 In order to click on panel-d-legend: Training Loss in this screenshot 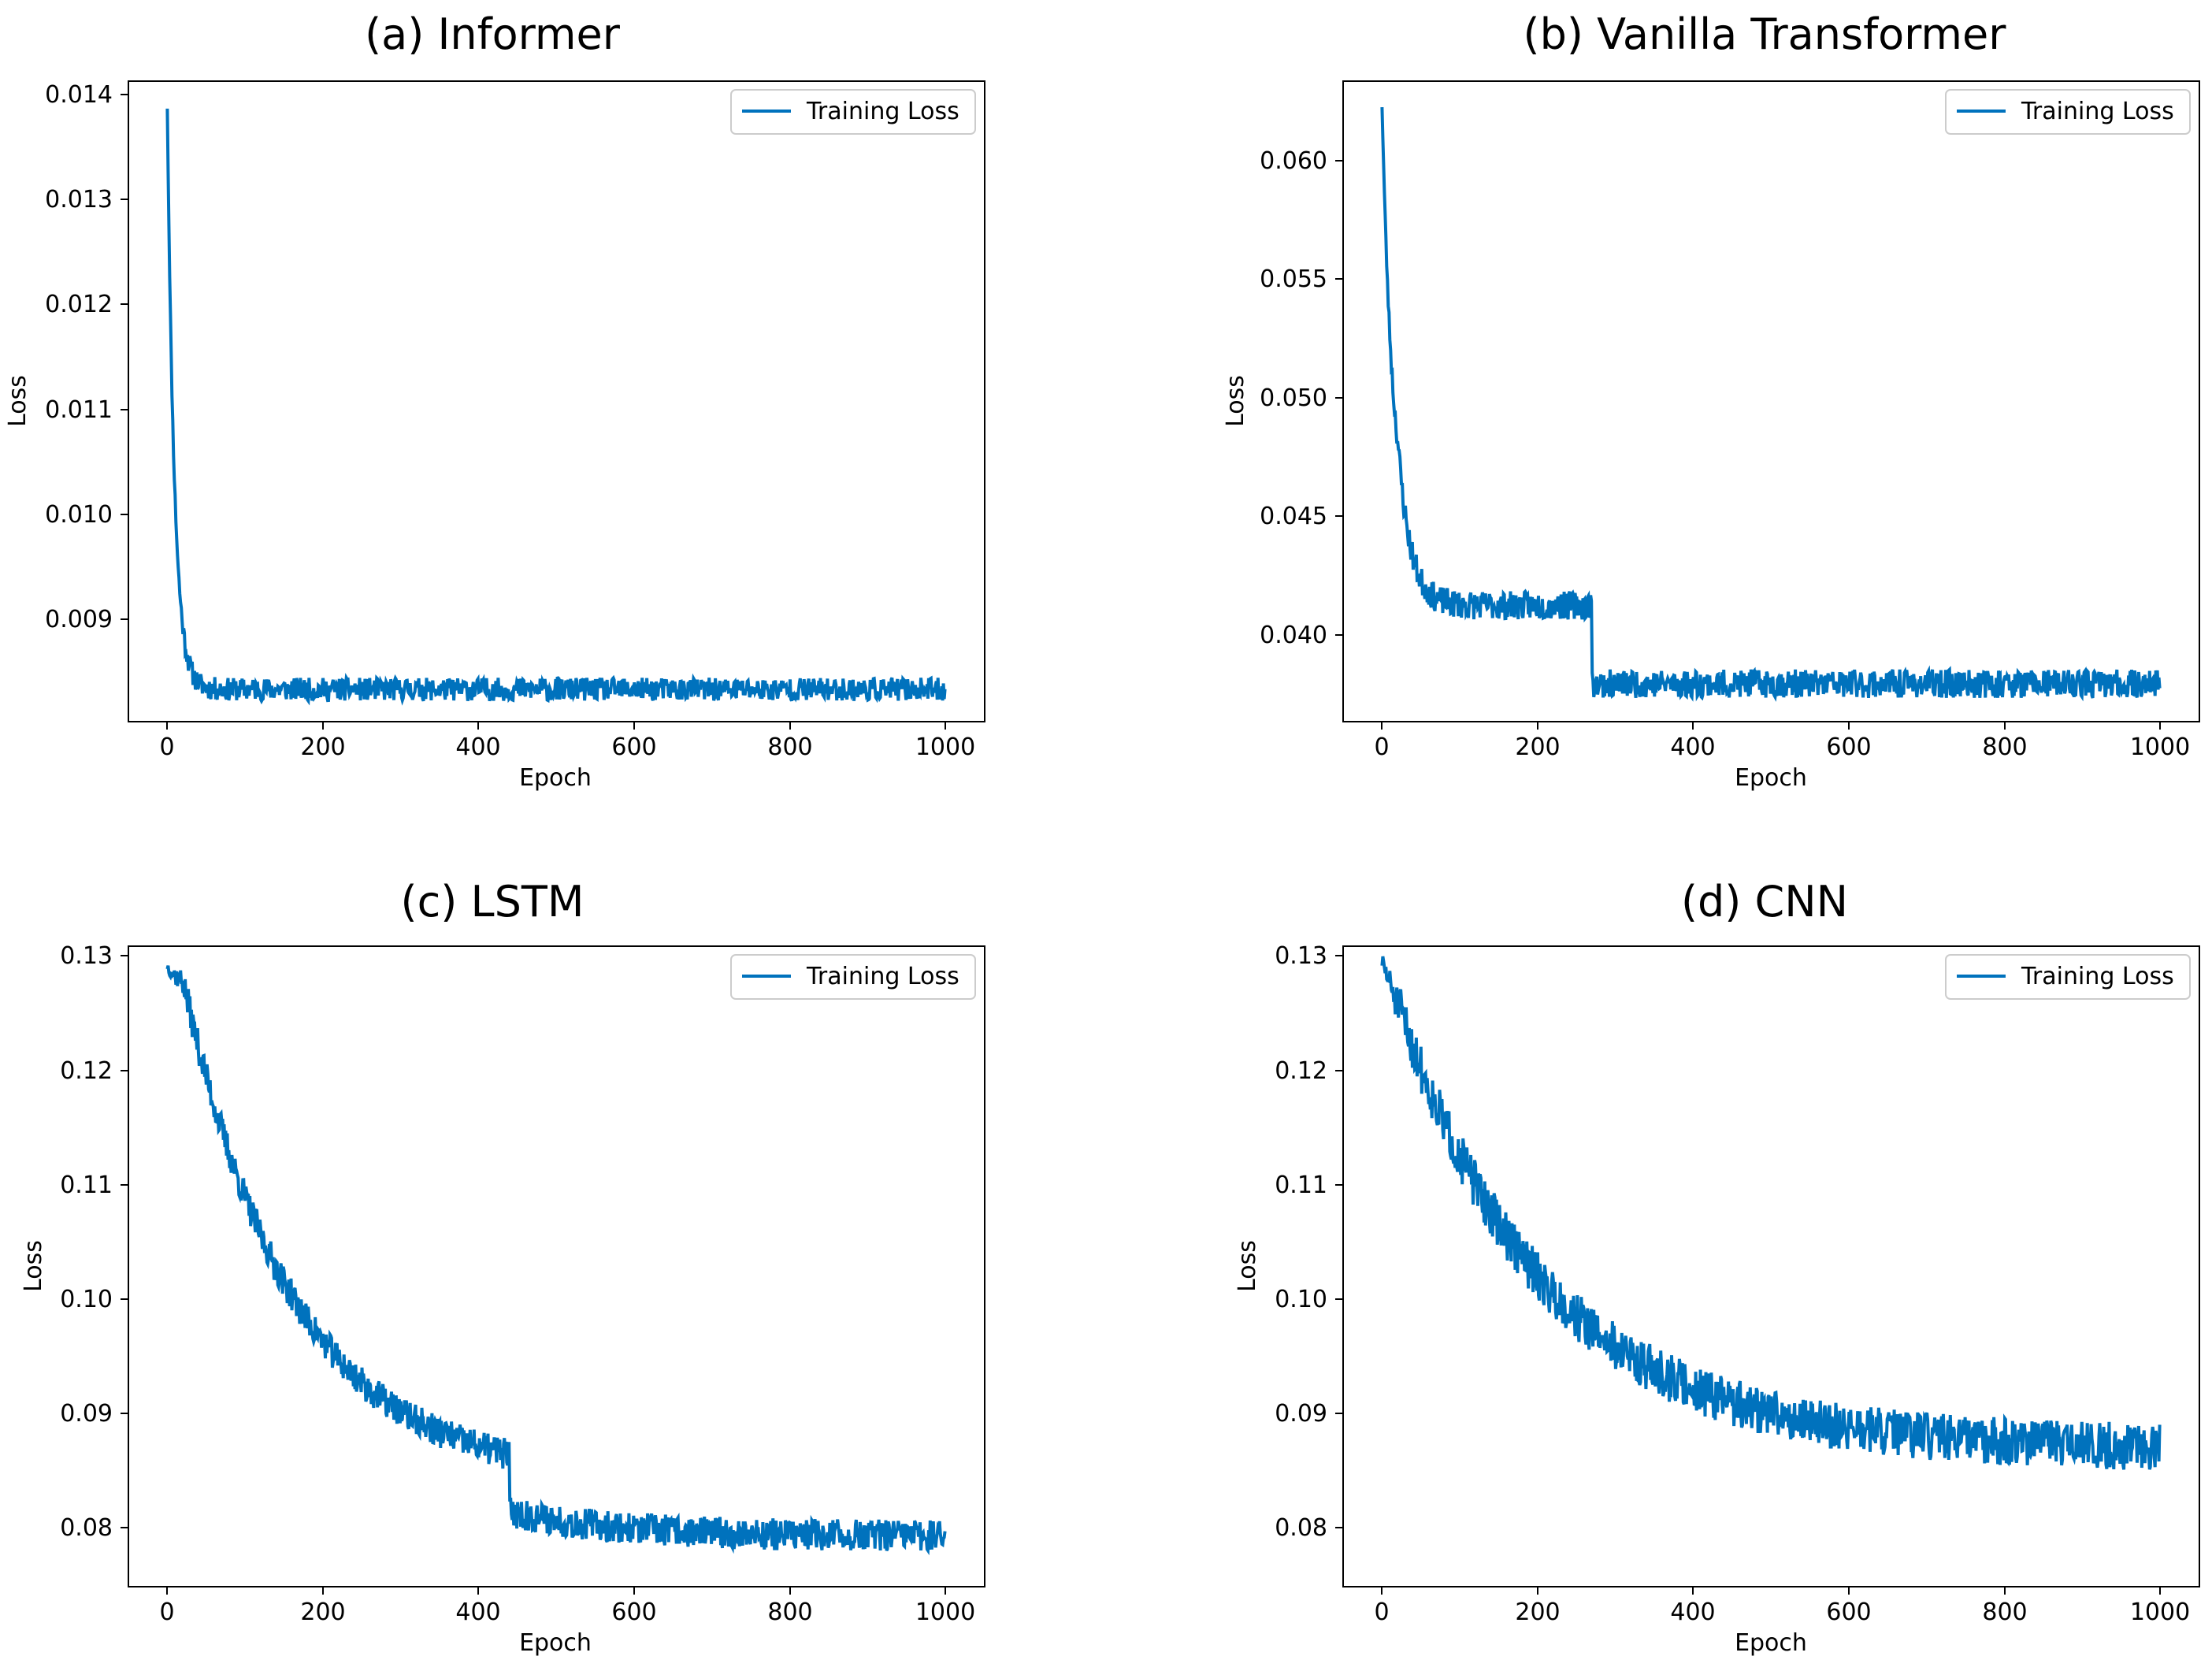, I will do `click(2068, 977)`.